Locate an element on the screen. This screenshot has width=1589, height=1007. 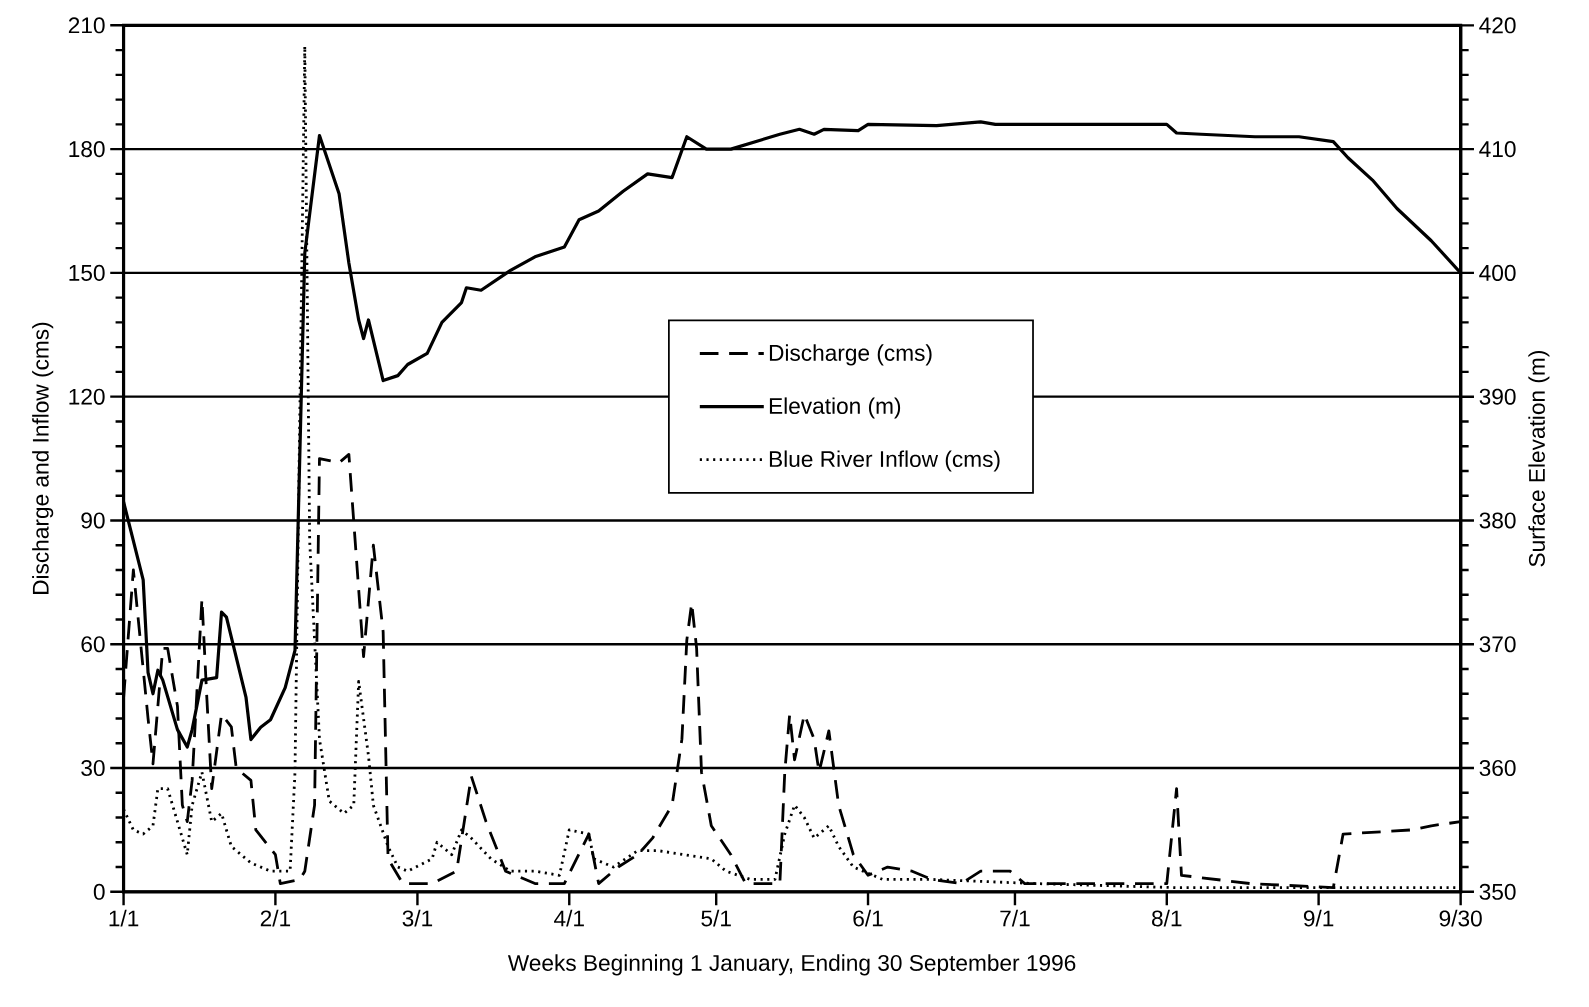
x-tick-label: 7/1 is located at coordinates (1015, 918).